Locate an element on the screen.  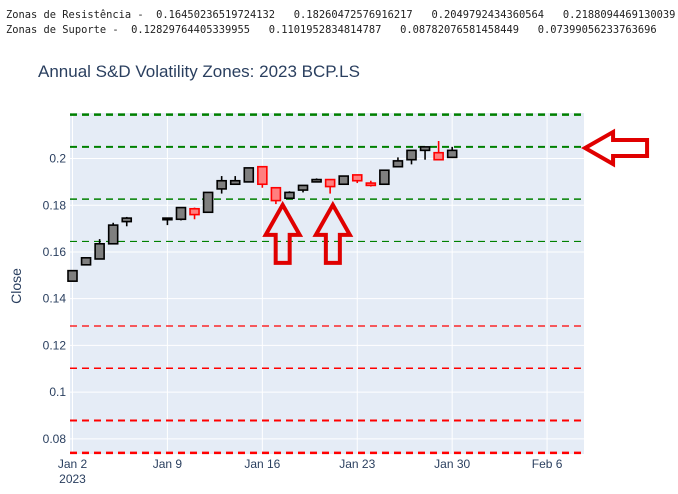
resistance-value: 0.18260472576916217 is located at coordinates (353, 15).